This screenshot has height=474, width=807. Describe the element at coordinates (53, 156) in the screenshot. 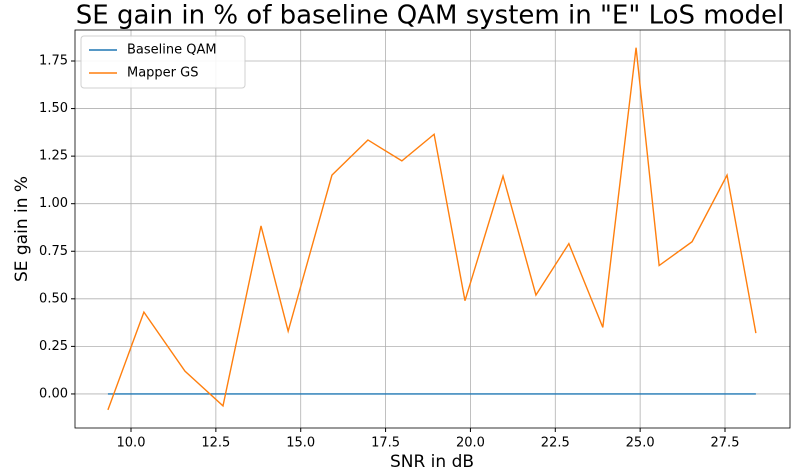

I see `y-tick-label: 1.25` at that location.